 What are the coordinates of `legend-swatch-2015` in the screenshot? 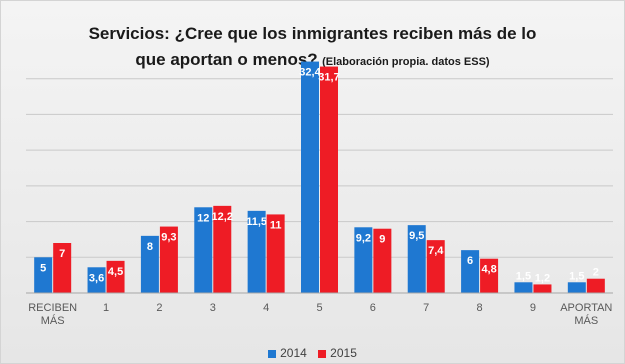 It's located at (322, 353).